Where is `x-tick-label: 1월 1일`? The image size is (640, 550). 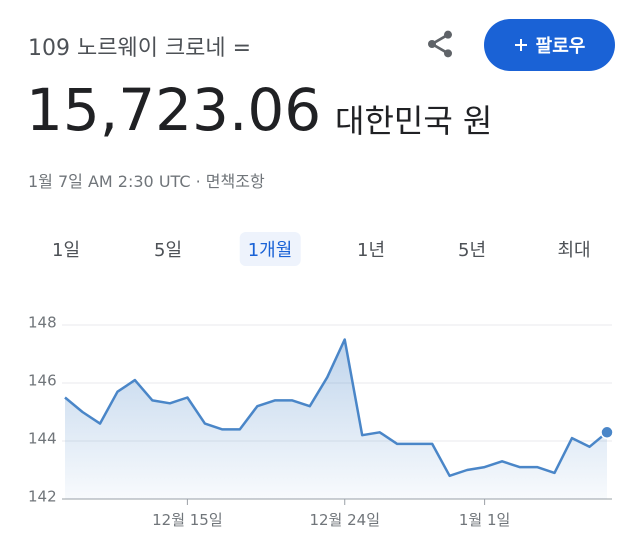
x-tick-label: 1월 1일 is located at coordinates (484, 520).